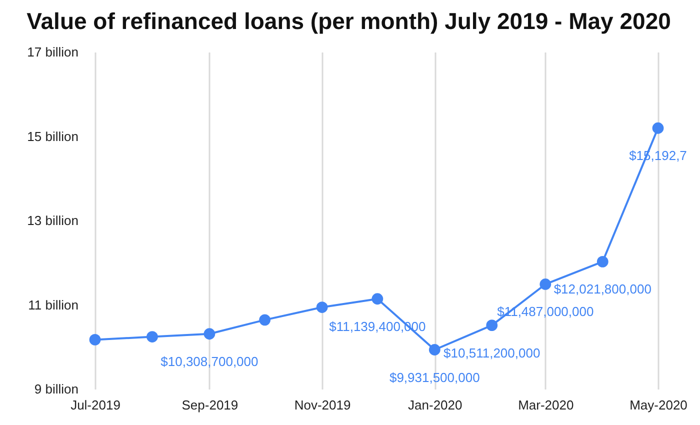 This screenshot has width=700, height=425. Describe the element at coordinates (435, 405) in the screenshot. I see `x-tick-label: Jan-2020` at that location.